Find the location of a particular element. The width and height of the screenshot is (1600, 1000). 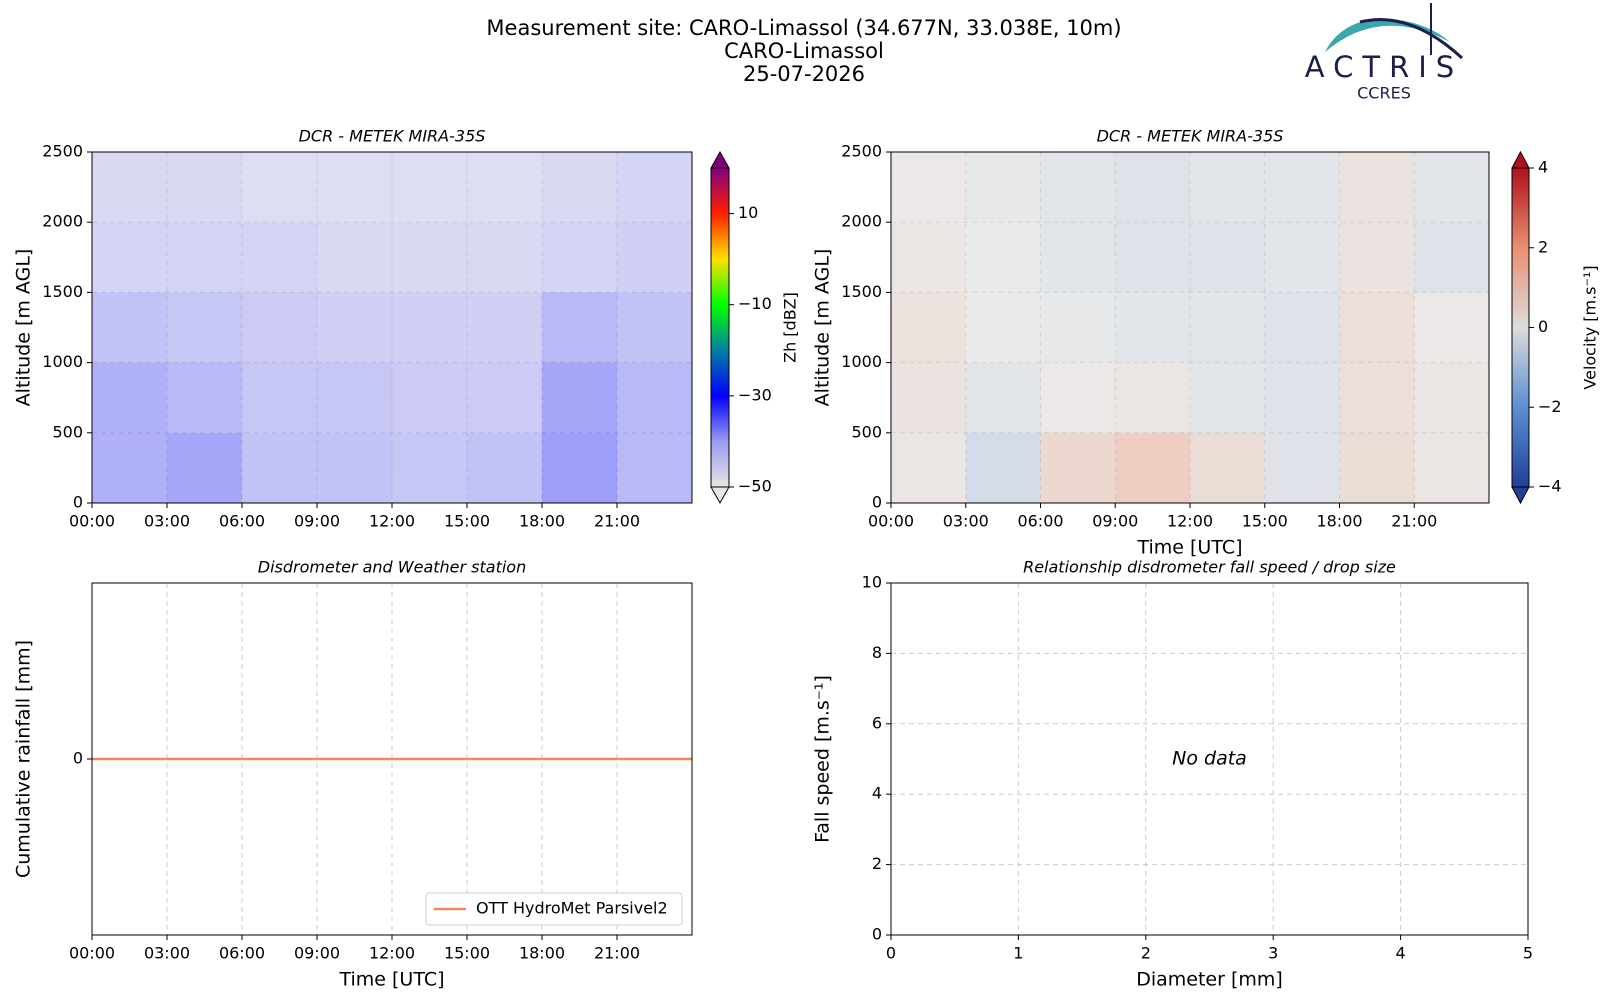

x-tick-label: 00:00 is located at coordinates (92, 521).